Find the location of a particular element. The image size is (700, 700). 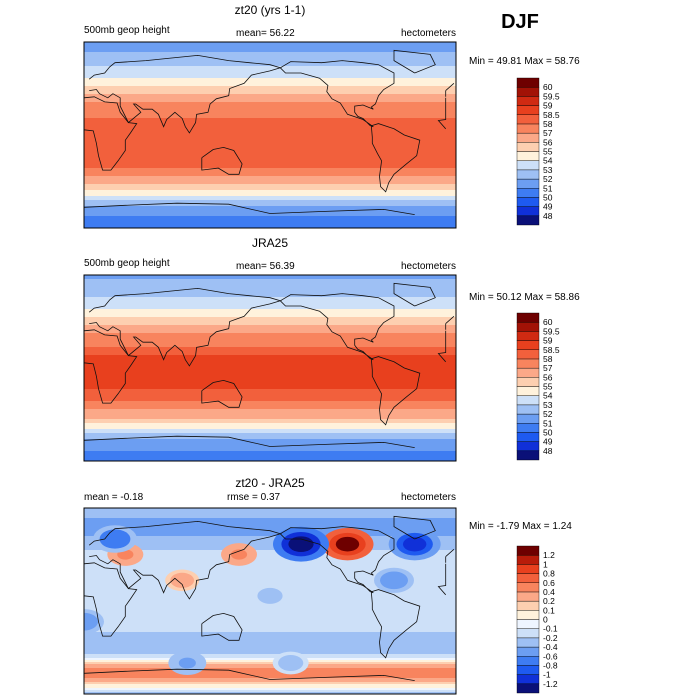

colorbar-tick-label: 60 is located at coordinates (548, 322).